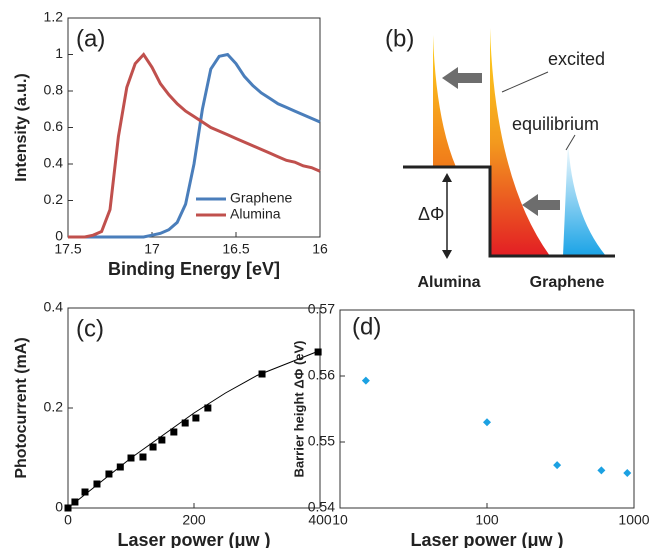  What do you see at coordinates (54, 90) in the screenshot?
I see `y-tick-label: 0.8` at bounding box center [54, 90].